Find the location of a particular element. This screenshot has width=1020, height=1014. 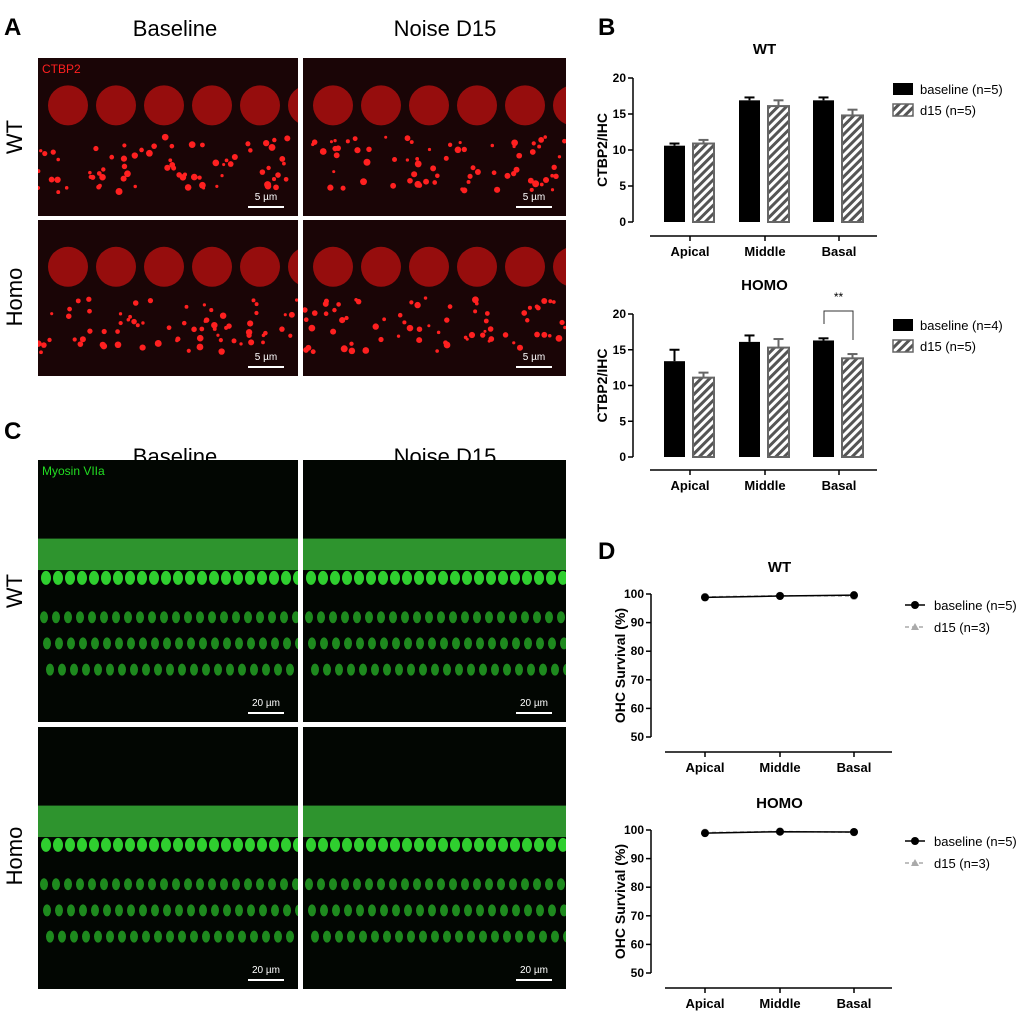

significance-label: ** is located at coordinates (839, 297).